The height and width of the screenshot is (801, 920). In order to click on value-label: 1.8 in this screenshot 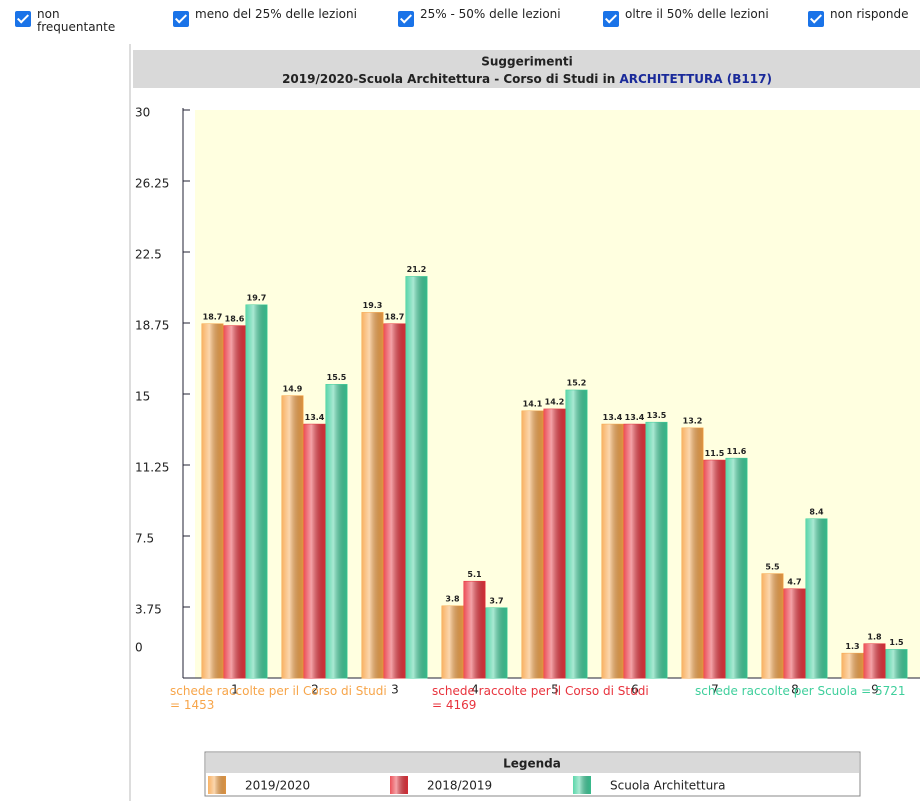, I will do `click(874, 636)`.